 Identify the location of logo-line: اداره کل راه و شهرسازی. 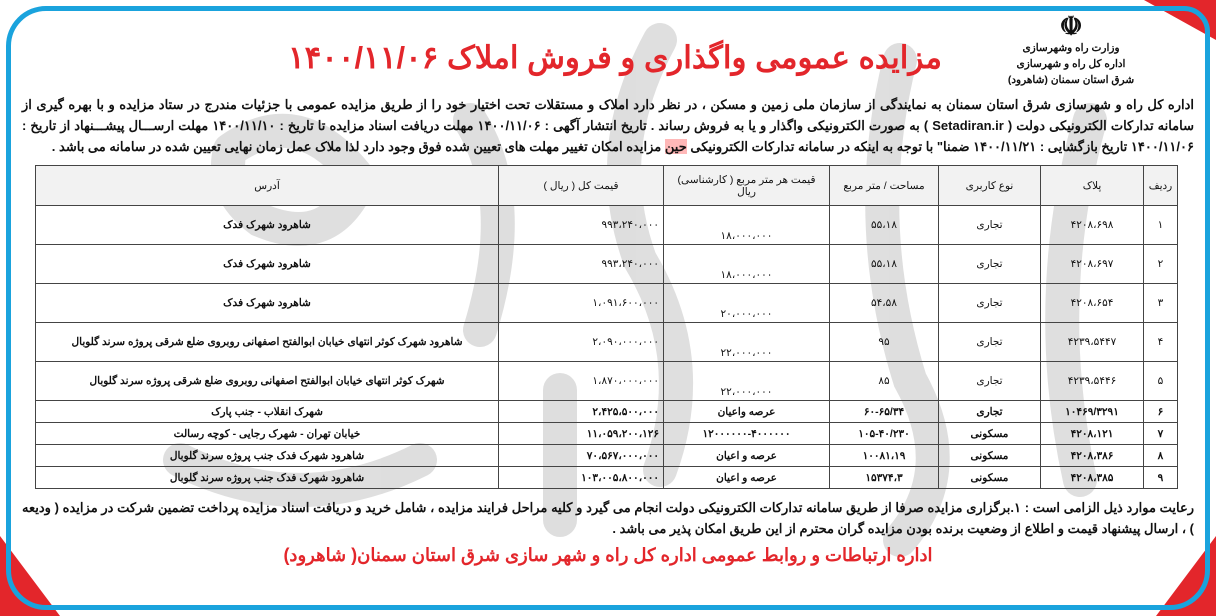
(1071, 64).